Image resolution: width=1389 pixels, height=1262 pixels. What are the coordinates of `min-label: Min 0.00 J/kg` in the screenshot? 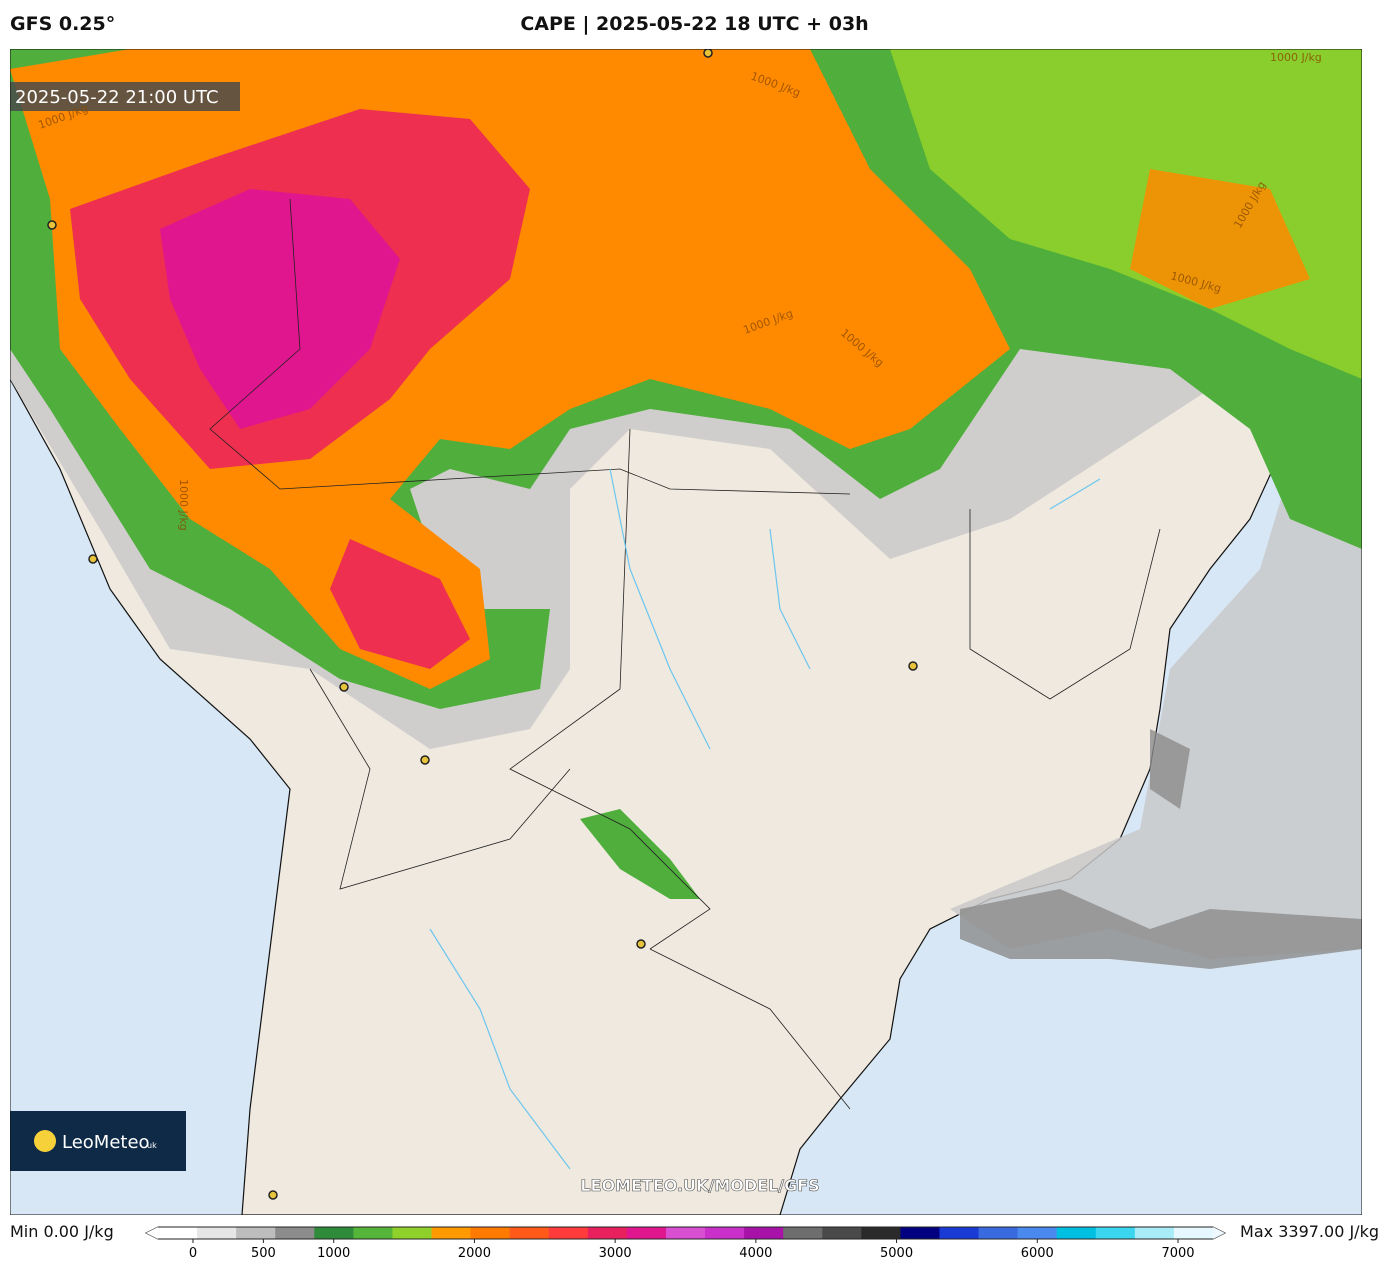 It's located at (62, 1231).